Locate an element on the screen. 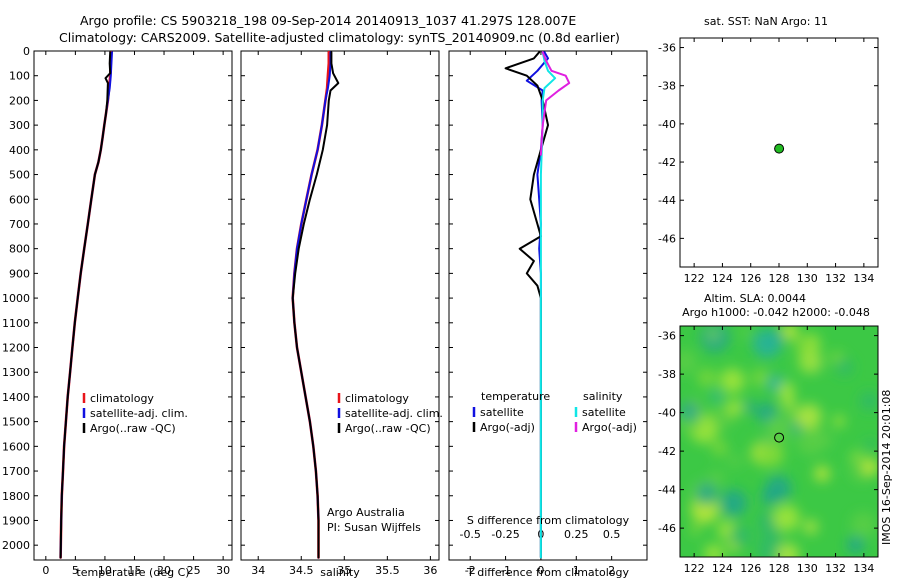 Image resolution: width=900 pixels, height=580 pixels. difference-series is located at coordinates (537, 305).